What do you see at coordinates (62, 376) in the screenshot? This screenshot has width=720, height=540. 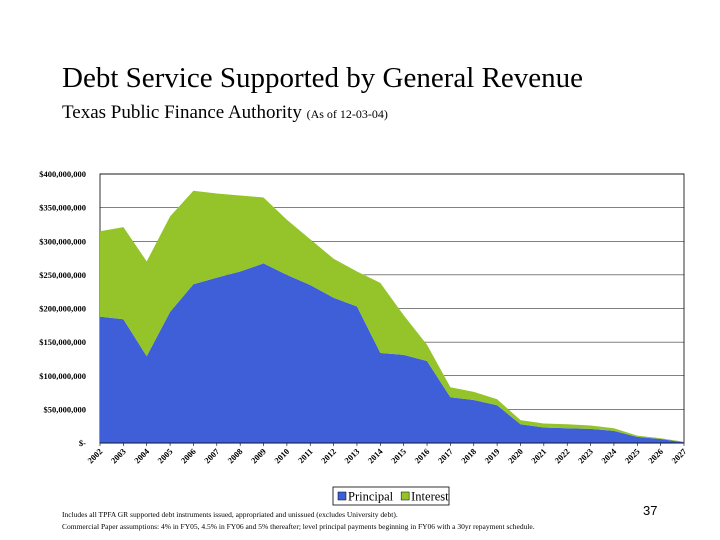 I see `y-tick-label: $100,000,000` at bounding box center [62, 376].